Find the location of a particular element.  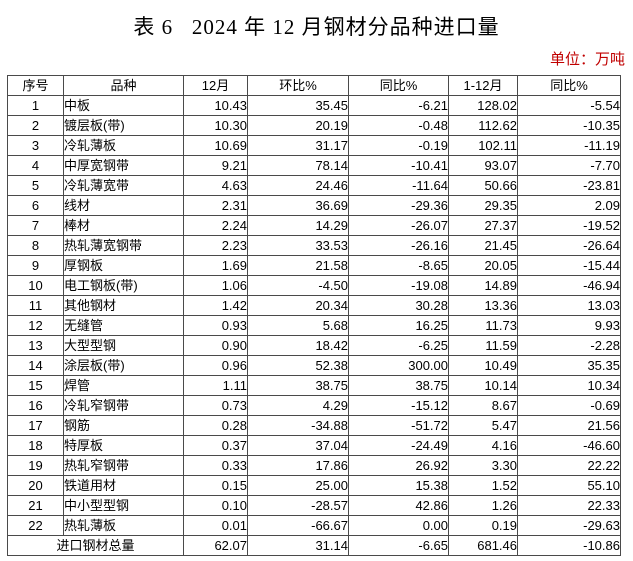

table-row: 20 铁道用材 0.15 25.00 15.38 1.52 55.10 is located at coordinates (314, 485).